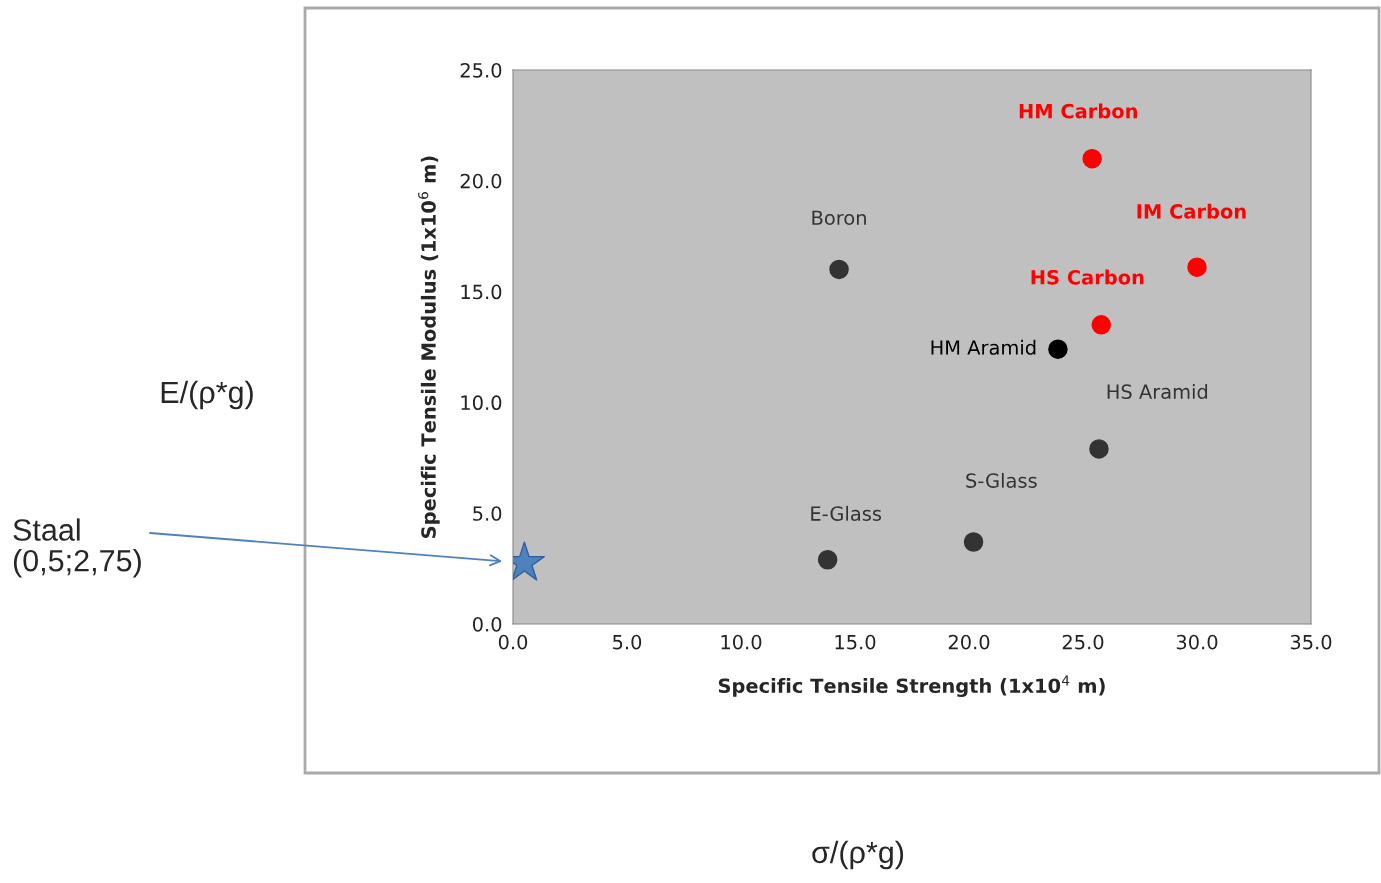  What do you see at coordinates (983, 347) in the screenshot?
I see `series-label: HM Aramid` at bounding box center [983, 347].